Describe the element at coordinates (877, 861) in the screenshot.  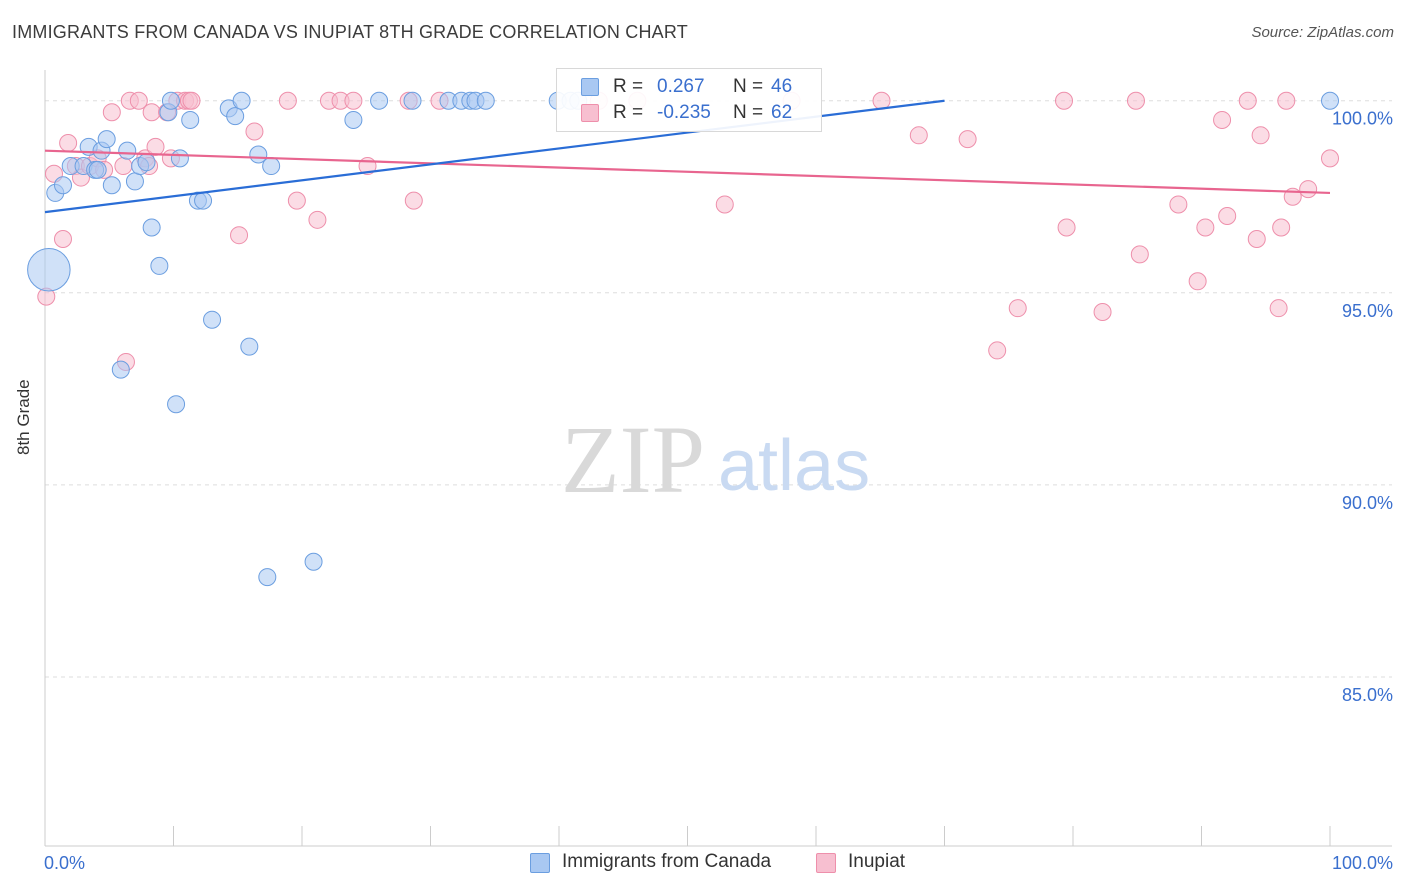
I see `legend-label: Inupiat` at that location.